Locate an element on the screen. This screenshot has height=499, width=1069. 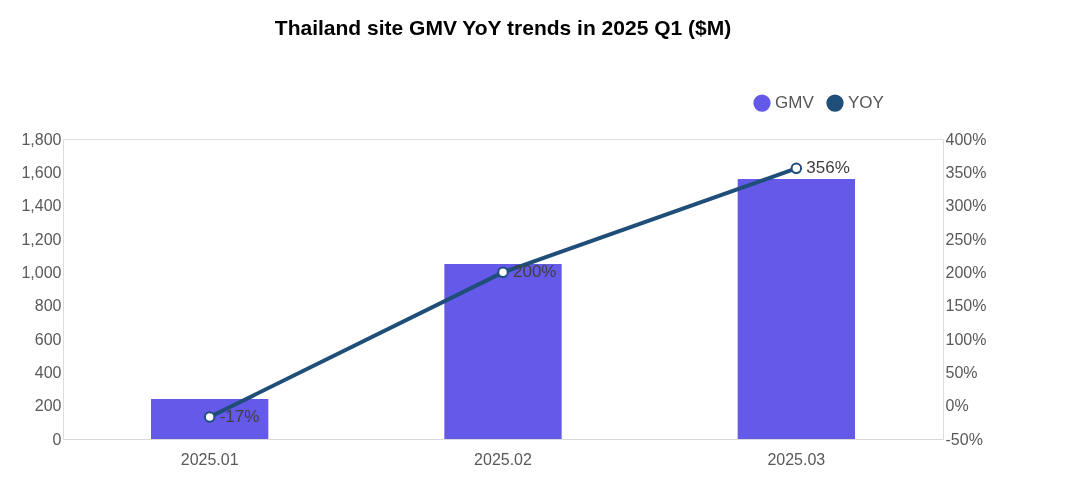
y2-tick-label: 150% is located at coordinates (966, 306).